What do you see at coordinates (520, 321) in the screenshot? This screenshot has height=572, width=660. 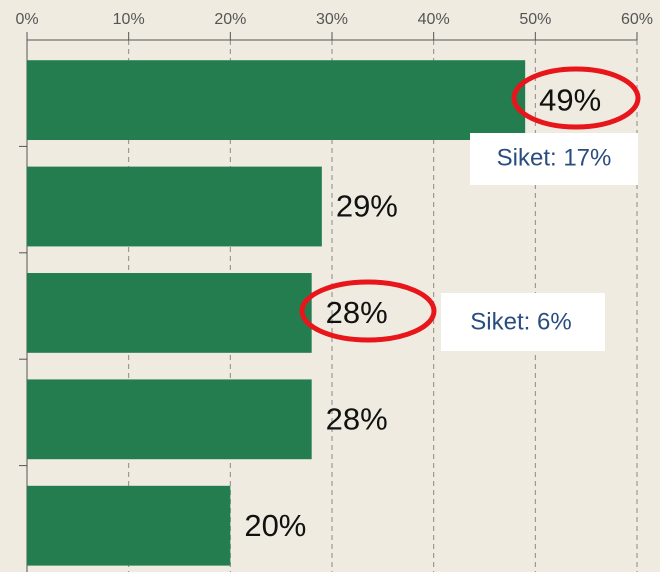 I see `annotation: Siket: 6%` at bounding box center [520, 321].